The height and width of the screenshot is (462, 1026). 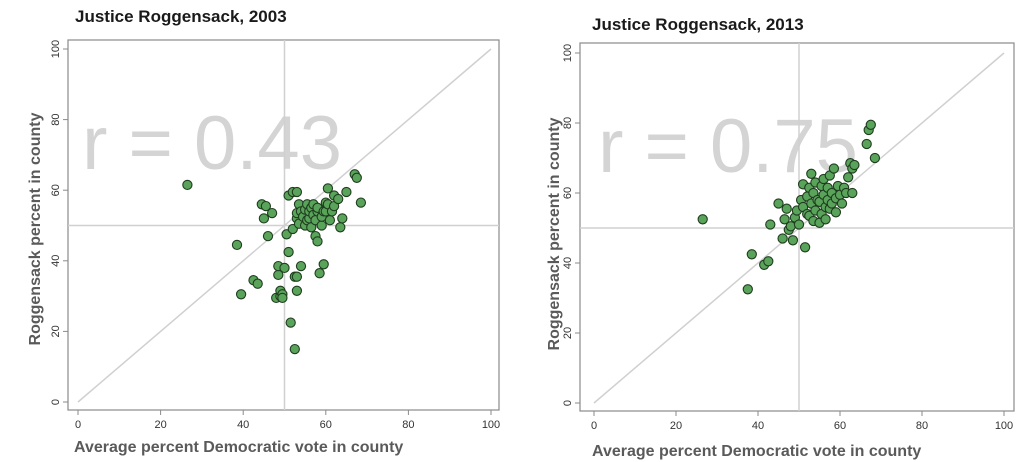 I want to click on correlation-annotation: r = 0.43, so click(x=212, y=143).